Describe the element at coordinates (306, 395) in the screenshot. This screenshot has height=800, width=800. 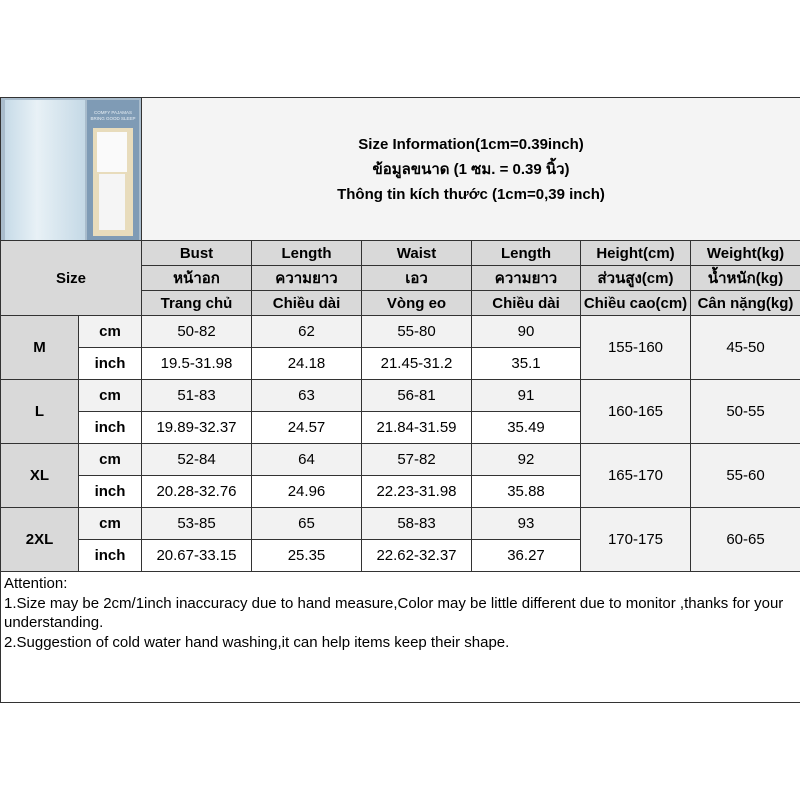
I see `measurement-cell: 63` at that location.